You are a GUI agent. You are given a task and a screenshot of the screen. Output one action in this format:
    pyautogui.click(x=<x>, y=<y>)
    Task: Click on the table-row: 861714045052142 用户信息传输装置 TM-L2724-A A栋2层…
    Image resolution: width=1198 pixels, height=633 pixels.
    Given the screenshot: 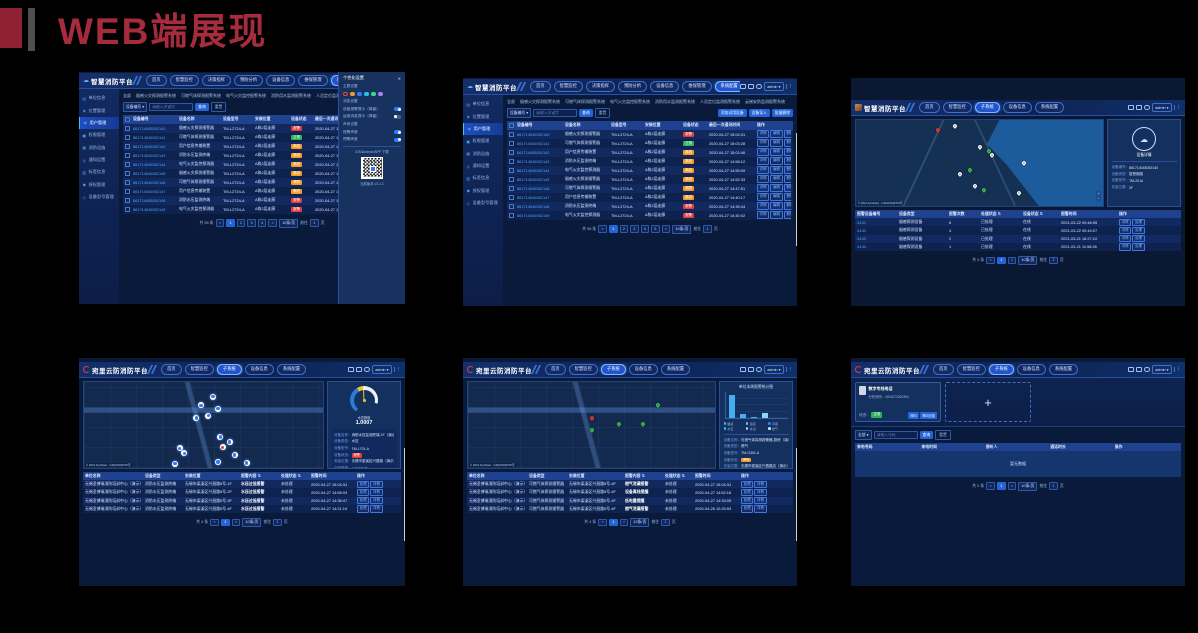 What is the action you would take?
    pyautogui.click(x=650, y=152)
    